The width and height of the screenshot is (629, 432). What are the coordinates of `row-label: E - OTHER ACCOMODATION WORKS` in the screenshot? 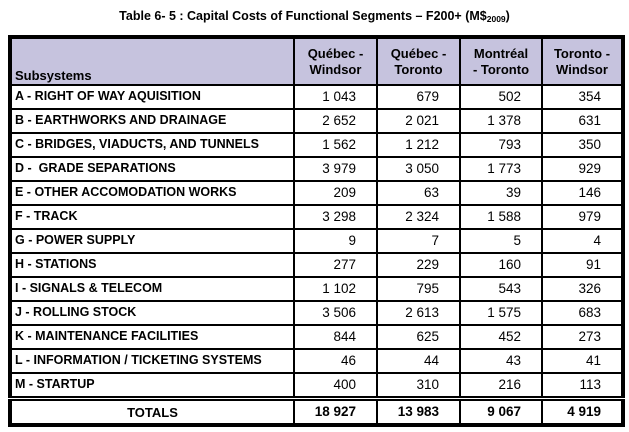 It's located at (152, 193).